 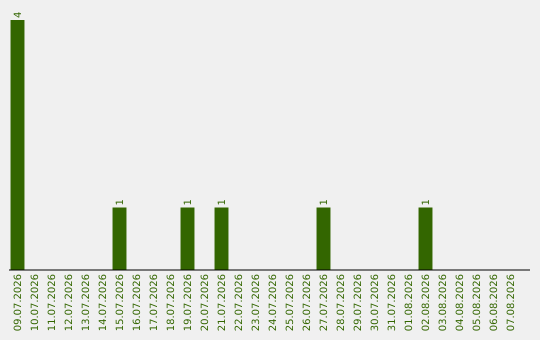 I want to click on x-tick-label: 10.07.2026, so click(x=35, y=303).